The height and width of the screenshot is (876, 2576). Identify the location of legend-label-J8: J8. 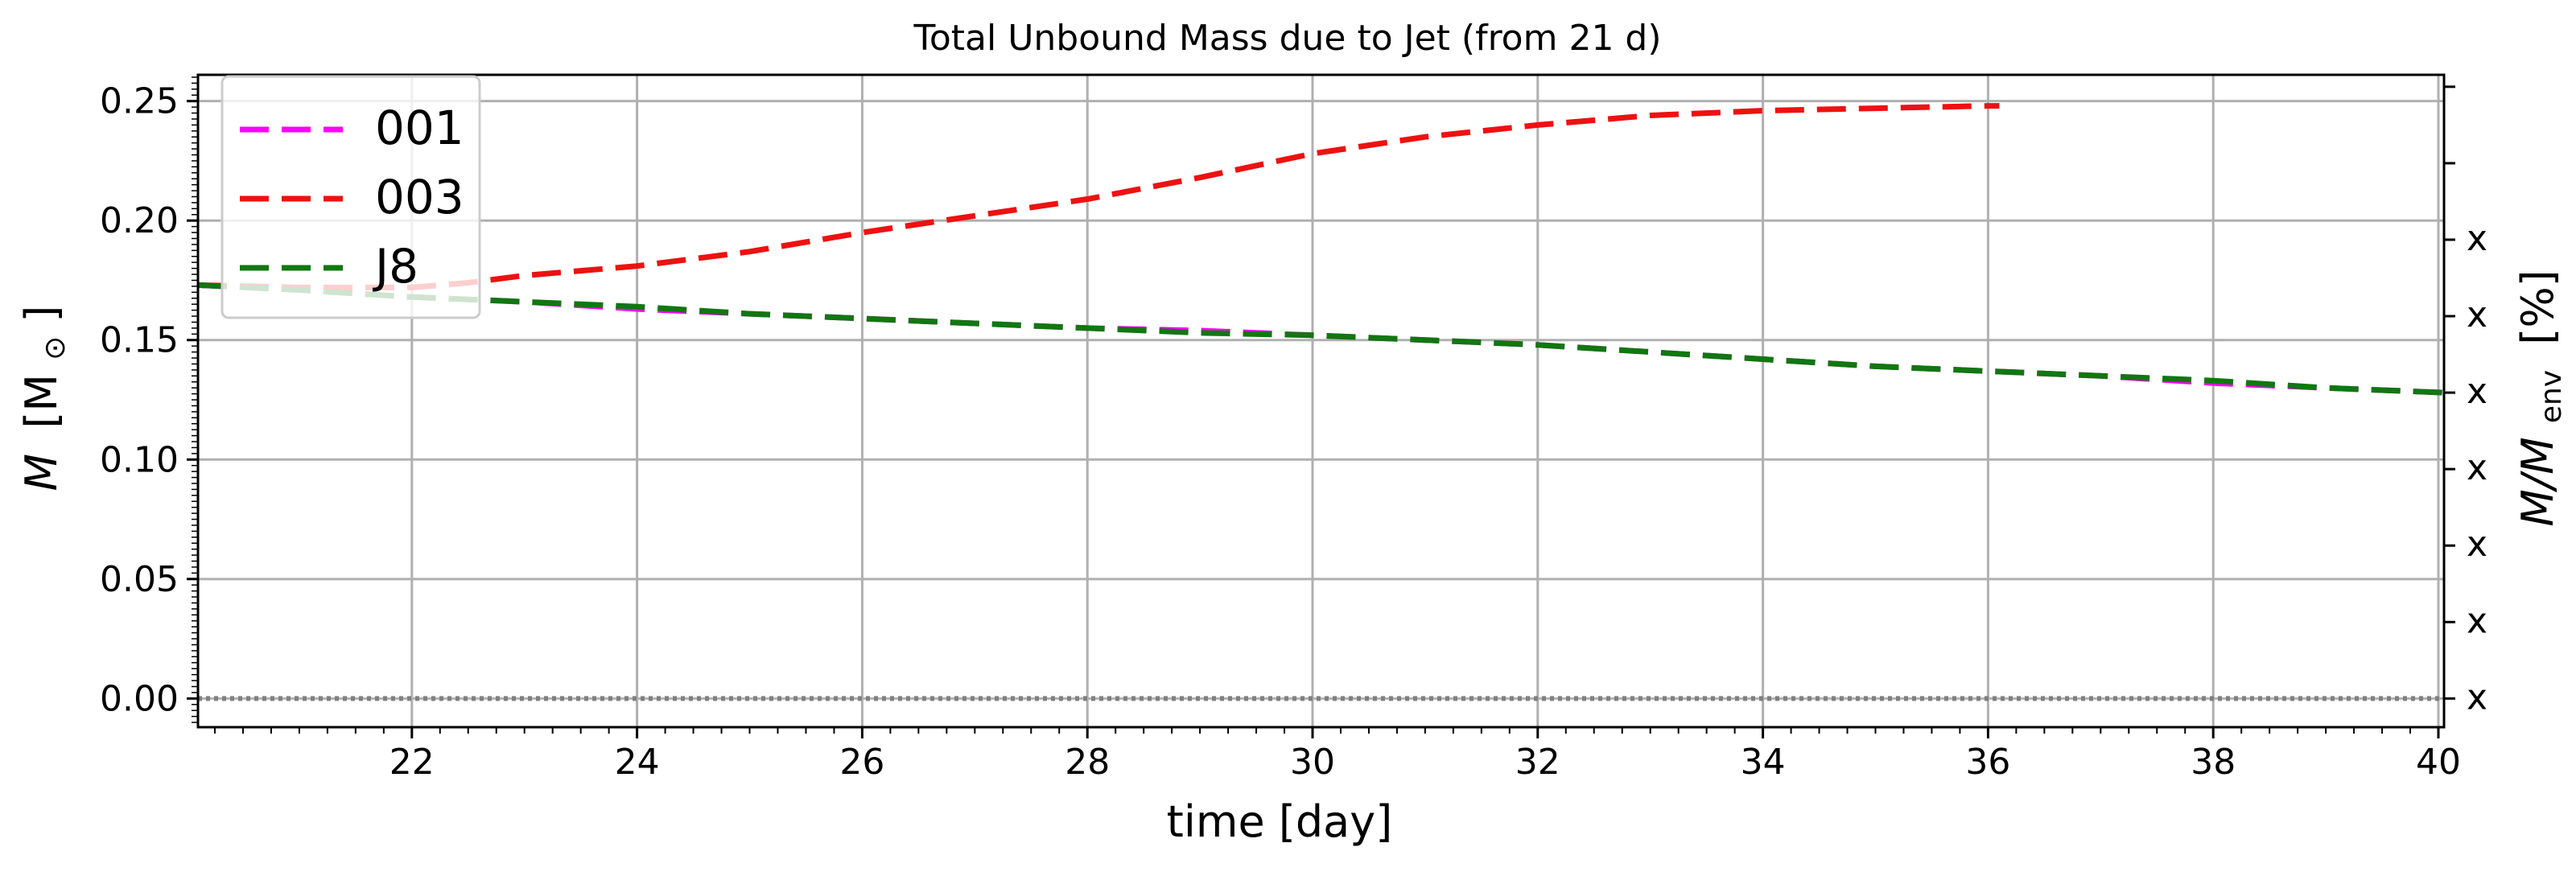
(395, 266).